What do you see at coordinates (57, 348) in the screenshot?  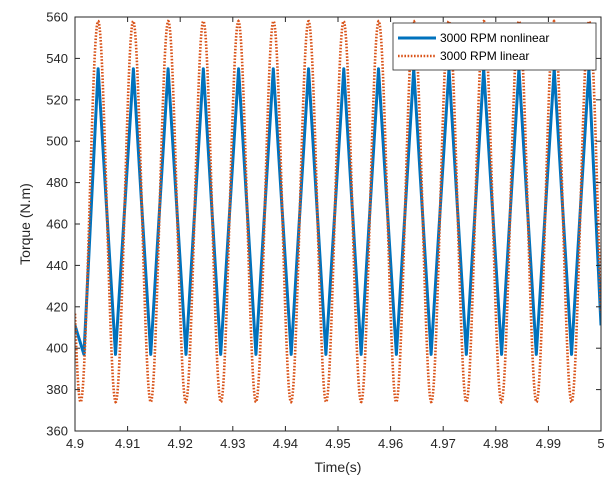 I see `y-tick-label: 400` at bounding box center [57, 348].